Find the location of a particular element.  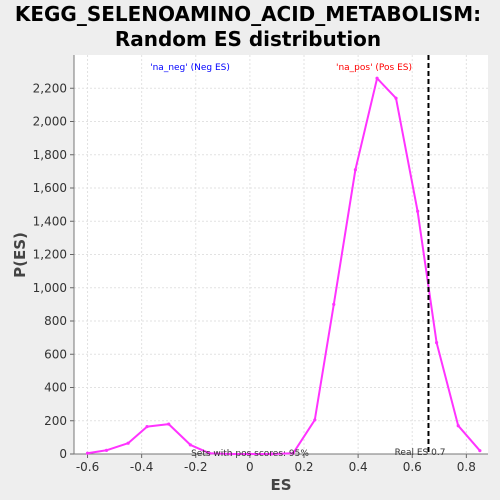

y-tick-label: 1,800 is located at coordinates (50, 155).